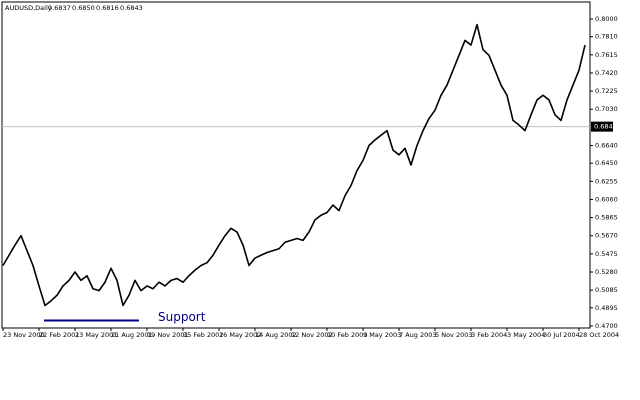 The width and height of the screenshot is (640, 400). I want to click on y-tick-label: 0.7420, so click(606, 73).